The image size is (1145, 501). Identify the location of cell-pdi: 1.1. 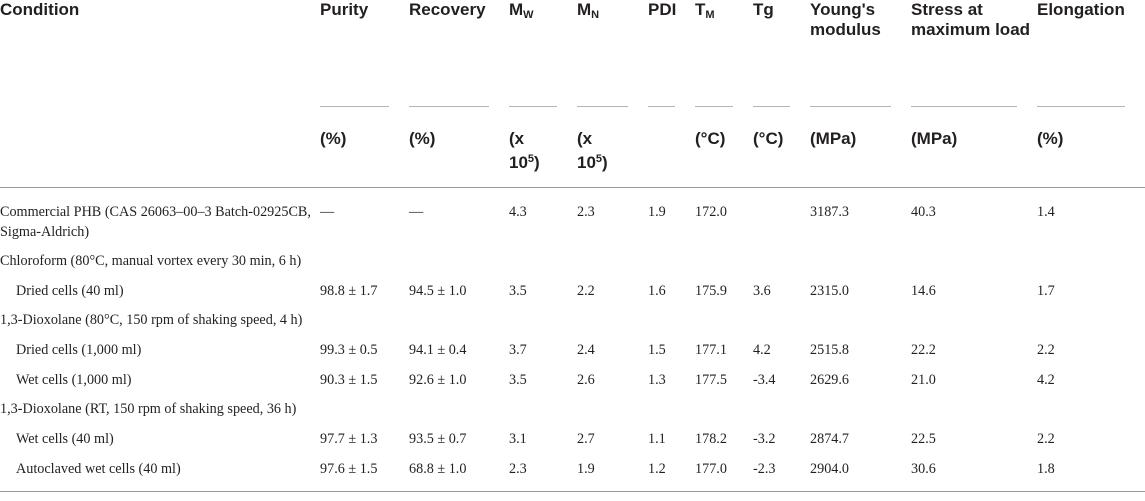
(657, 439).